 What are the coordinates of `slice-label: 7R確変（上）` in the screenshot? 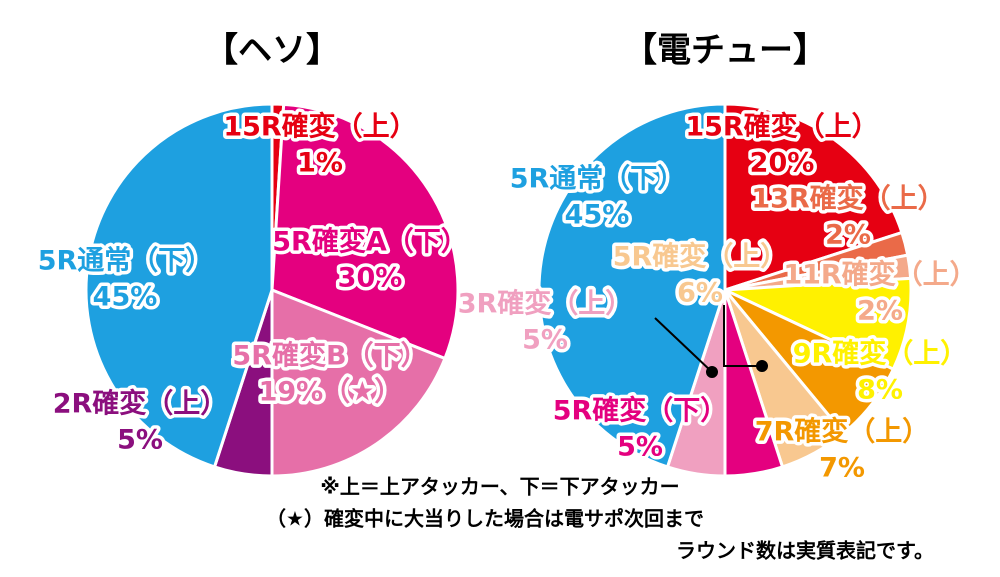 It's located at (842, 432).